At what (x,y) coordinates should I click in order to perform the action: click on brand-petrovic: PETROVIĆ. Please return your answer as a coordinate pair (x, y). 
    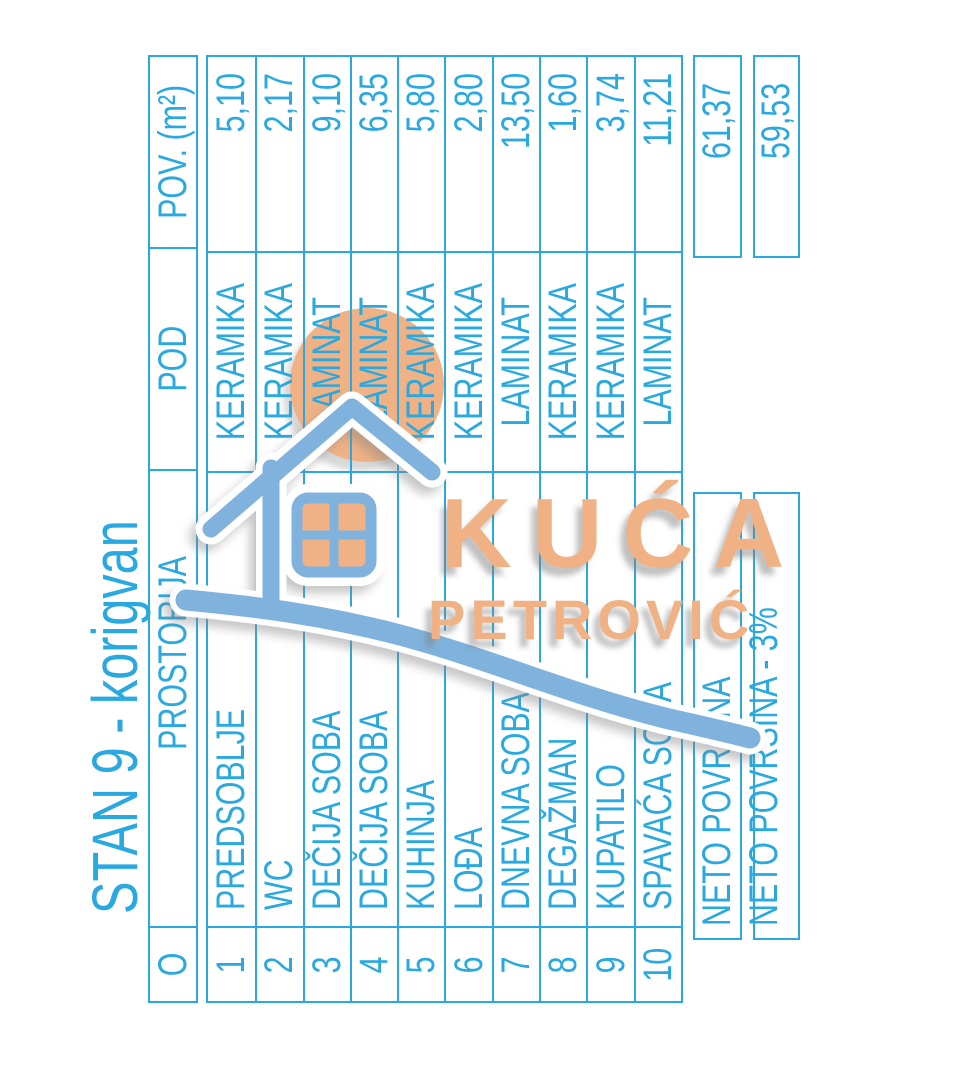
    Looking at the image, I should click on (591, 619).